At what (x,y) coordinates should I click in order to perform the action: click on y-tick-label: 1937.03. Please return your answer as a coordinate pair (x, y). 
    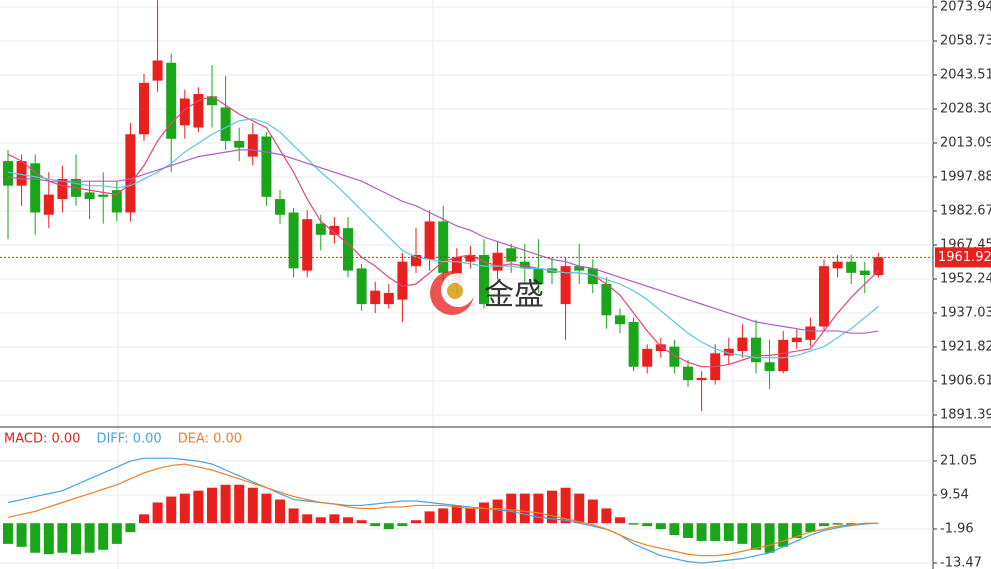
    Looking at the image, I should click on (965, 312).